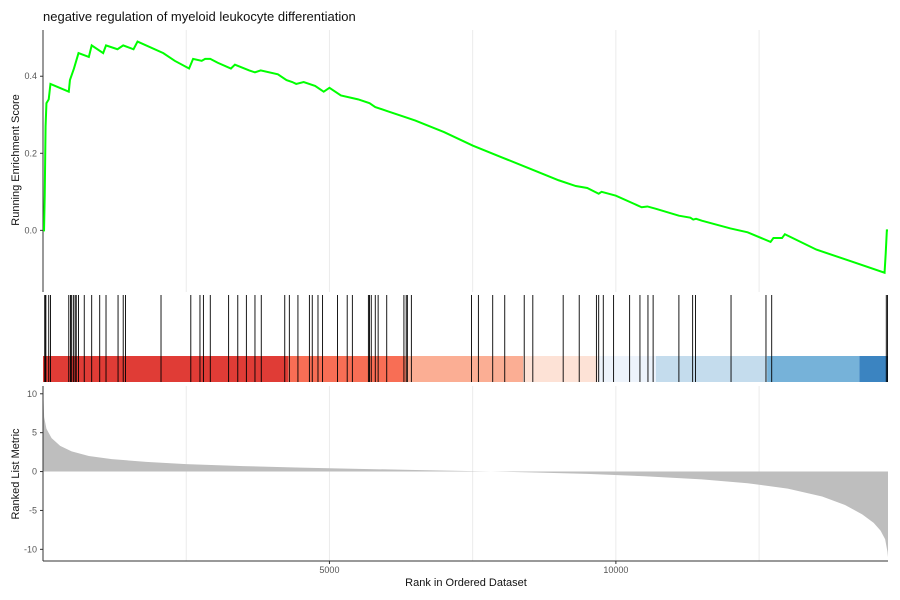 This screenshot has width=900, height=600. I want to click on rm-y-tick-label: -10, so click(30, 549).